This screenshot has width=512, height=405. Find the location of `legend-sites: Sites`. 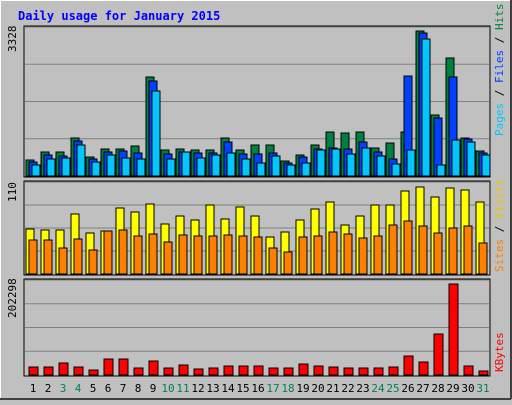

legend-sites: Sites is located at coordinates (499, 255).